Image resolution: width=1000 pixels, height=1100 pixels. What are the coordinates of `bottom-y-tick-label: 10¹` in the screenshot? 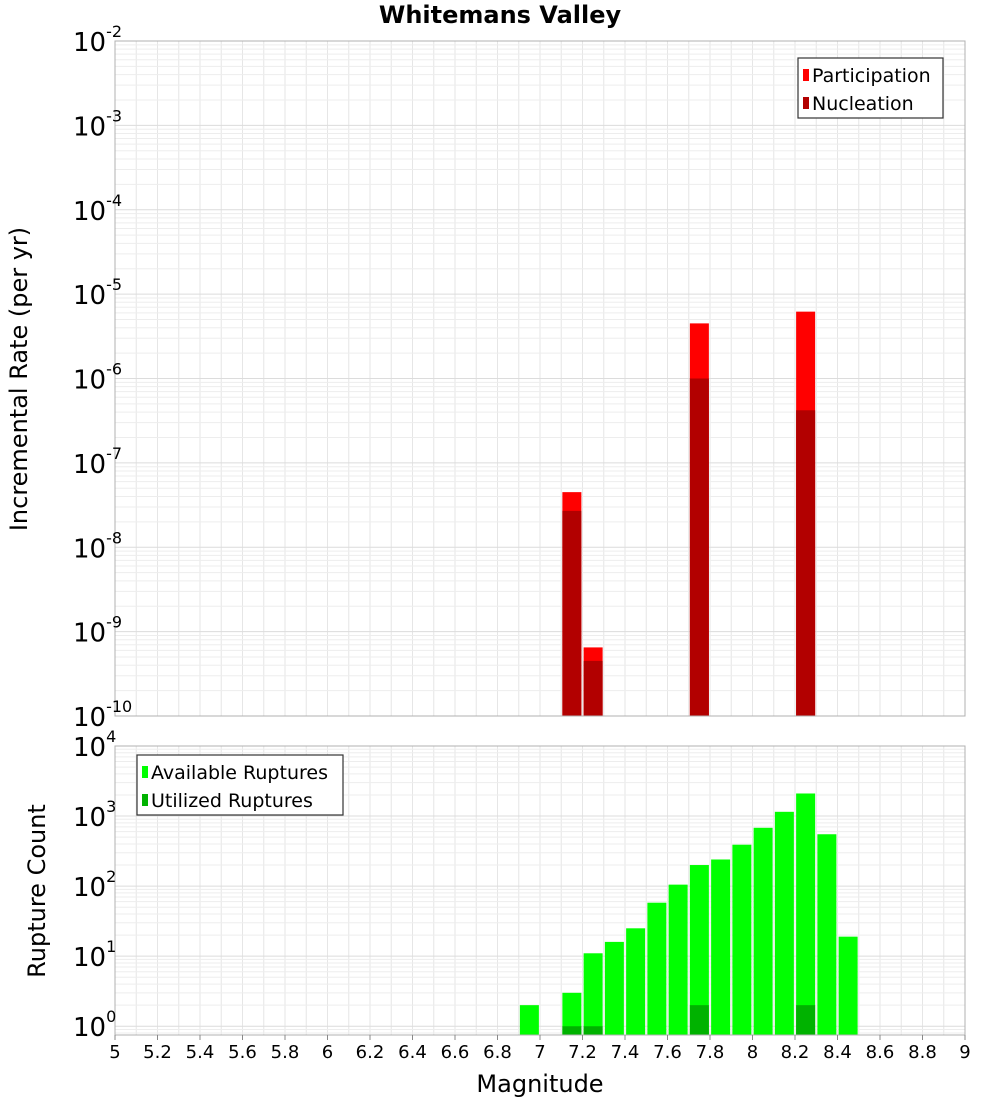 It's located at (94, 955).